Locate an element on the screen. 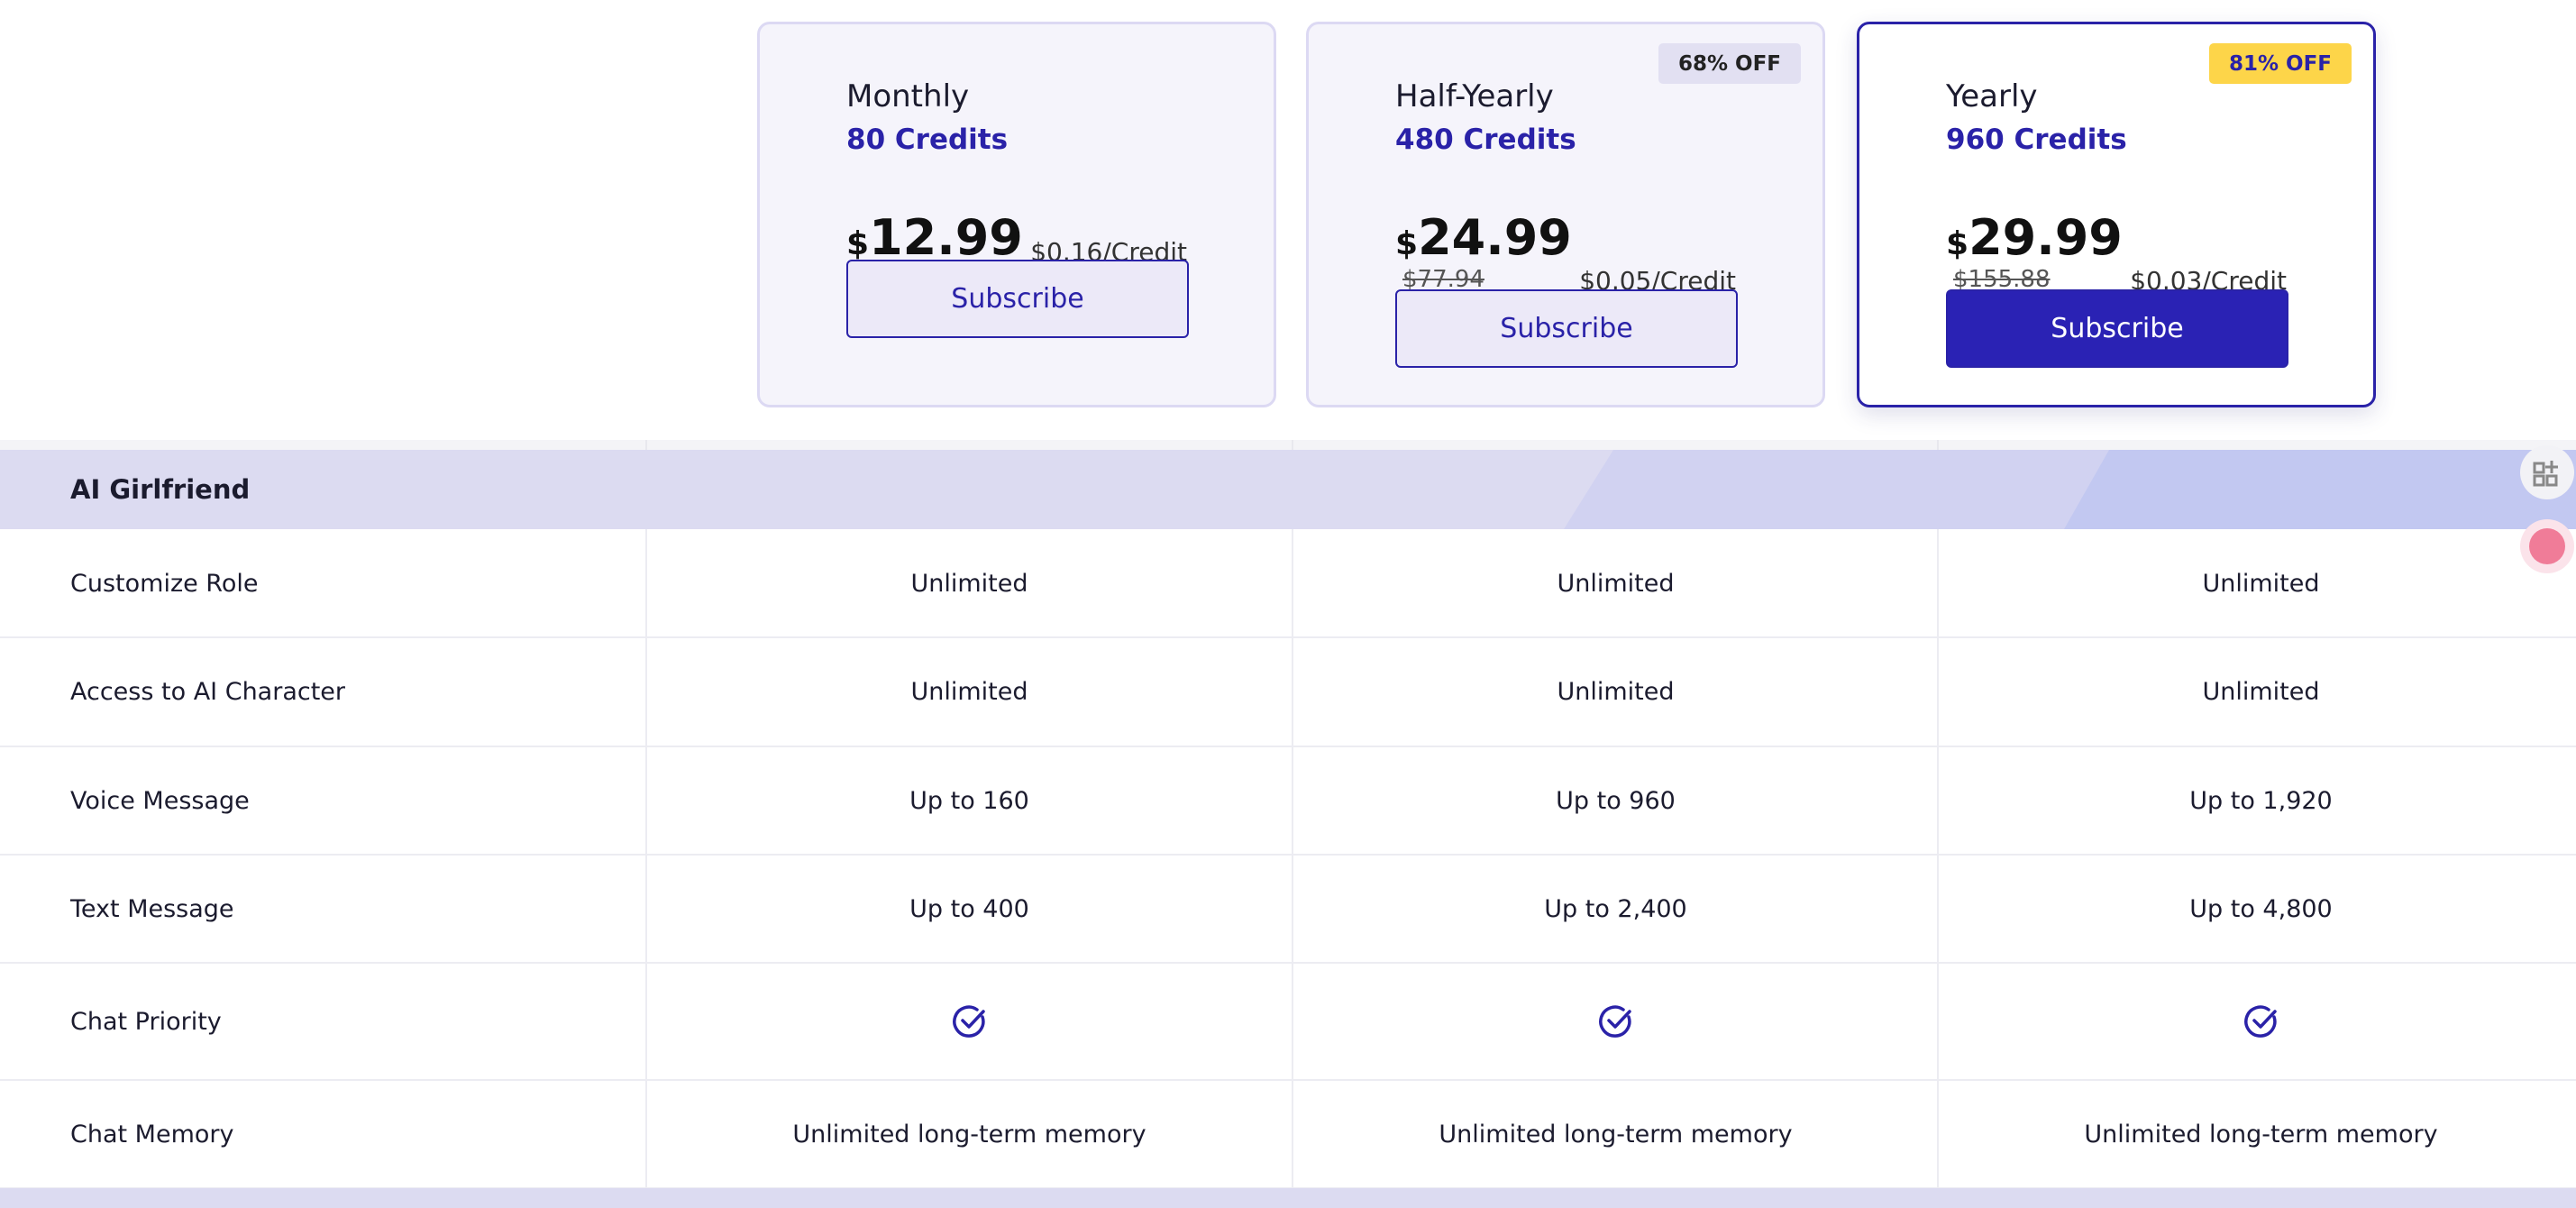 Image resolution: width=2576 pixels, height=1208 pixels. feature-value: Up to 1,920 is located at coordinates (2261, 800).